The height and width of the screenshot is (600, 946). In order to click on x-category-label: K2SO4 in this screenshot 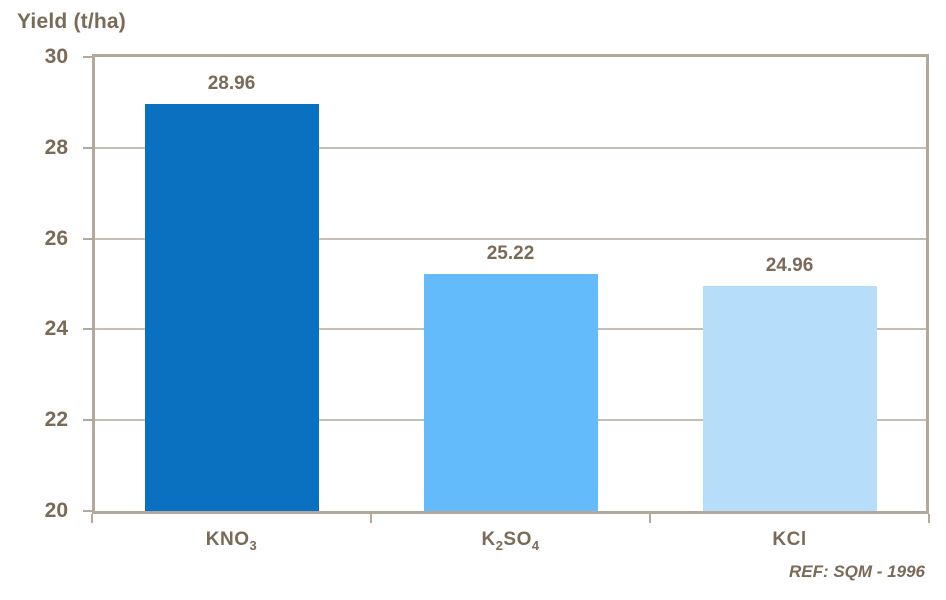, I will do `click(510, 541)`.